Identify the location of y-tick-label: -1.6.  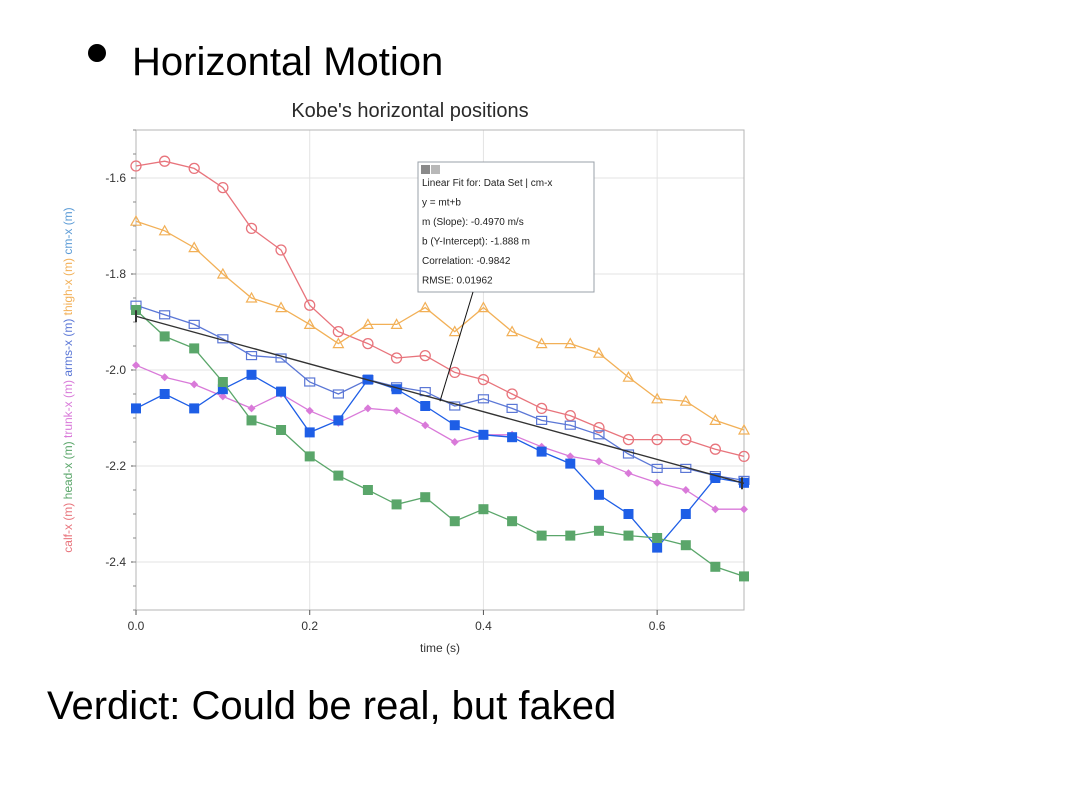
(115, 178).